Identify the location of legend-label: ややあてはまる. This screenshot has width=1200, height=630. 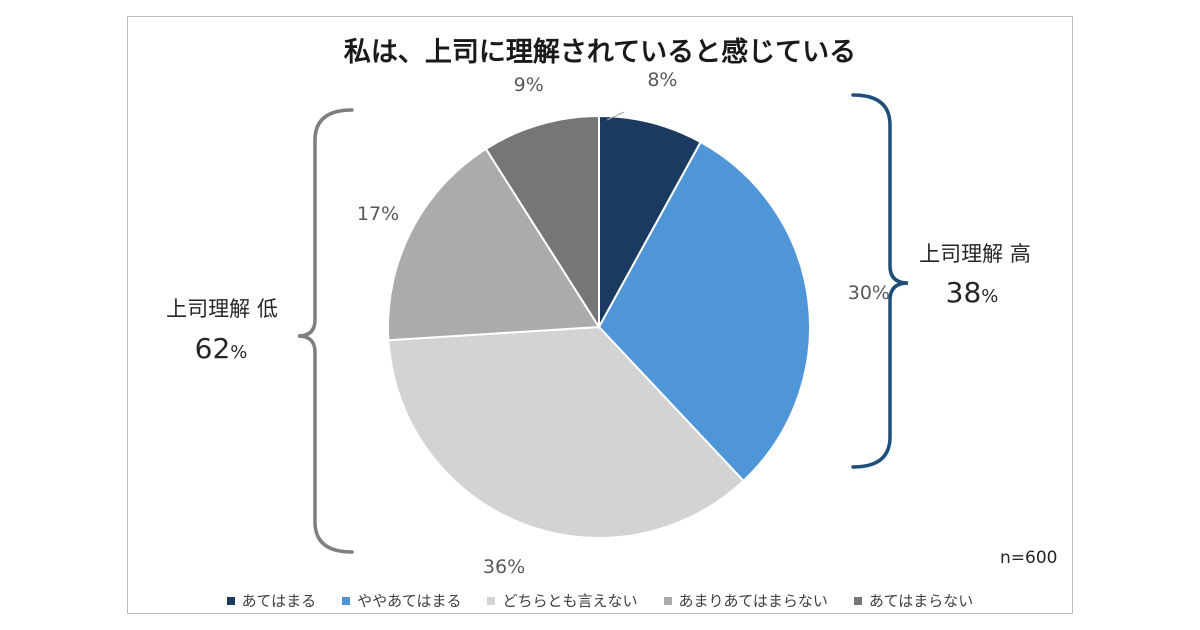
(409, 601).